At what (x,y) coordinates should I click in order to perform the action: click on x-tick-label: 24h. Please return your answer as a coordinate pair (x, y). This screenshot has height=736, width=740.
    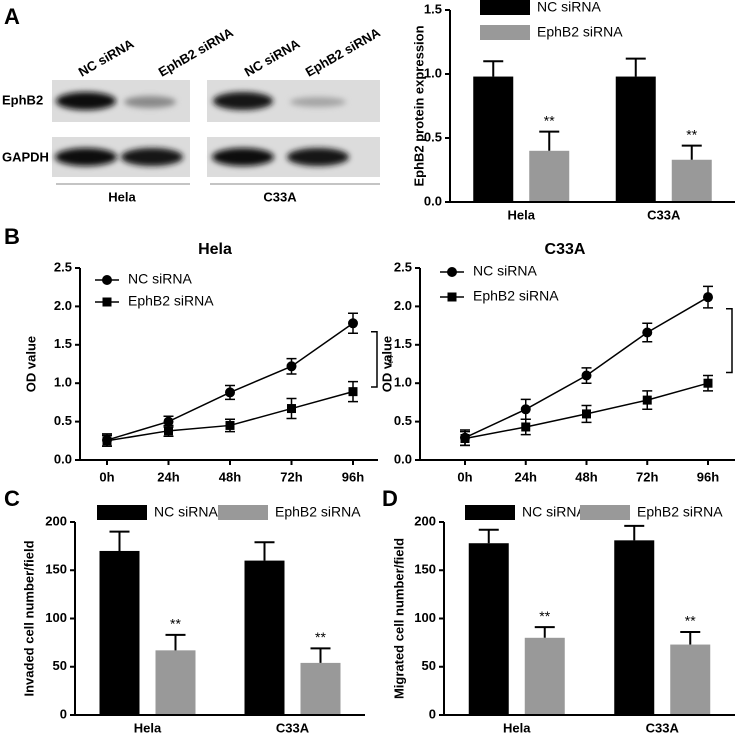
    Looking at the image, I should click on (168, 476).